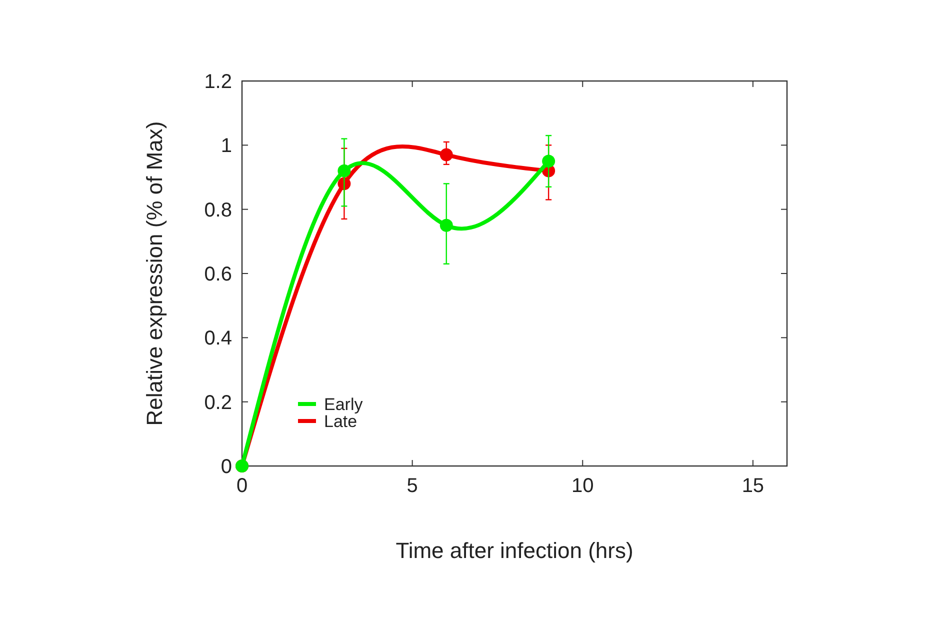  What do you see at coordinates (218, 403) in the screenshot?
I see `y-tick-label: 0.2` at bounding box center [218, 403].